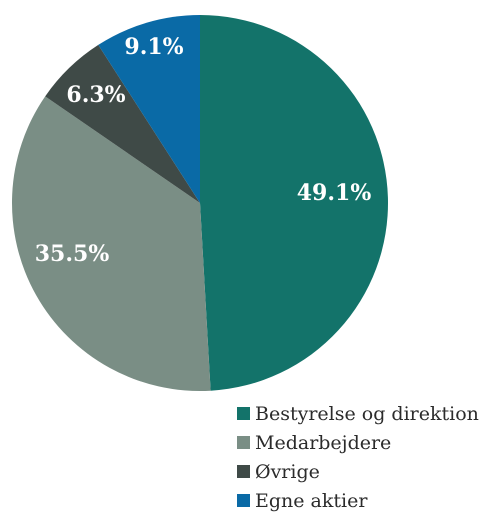 This screenshot has height=522, width=500. Describe the element at coordinates (367, 413) in the screenshot. I see `legend-label: Bestyrelse og direktion` at that location.